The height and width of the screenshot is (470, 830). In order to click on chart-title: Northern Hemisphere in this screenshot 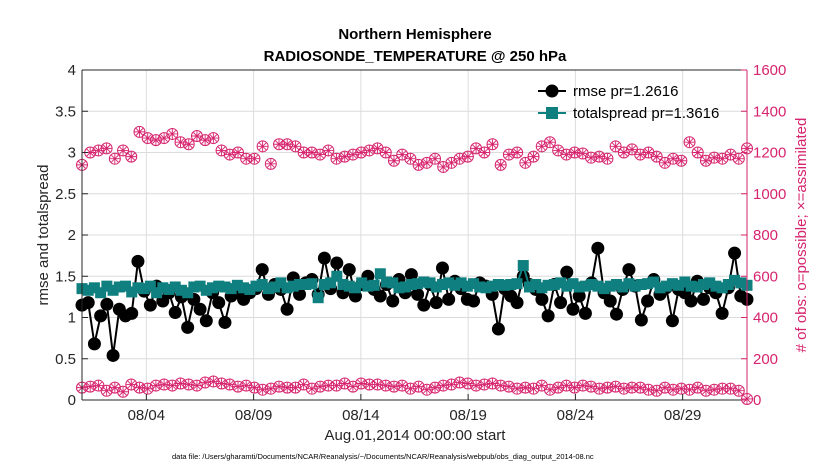, I will do `click(414, 34)`.